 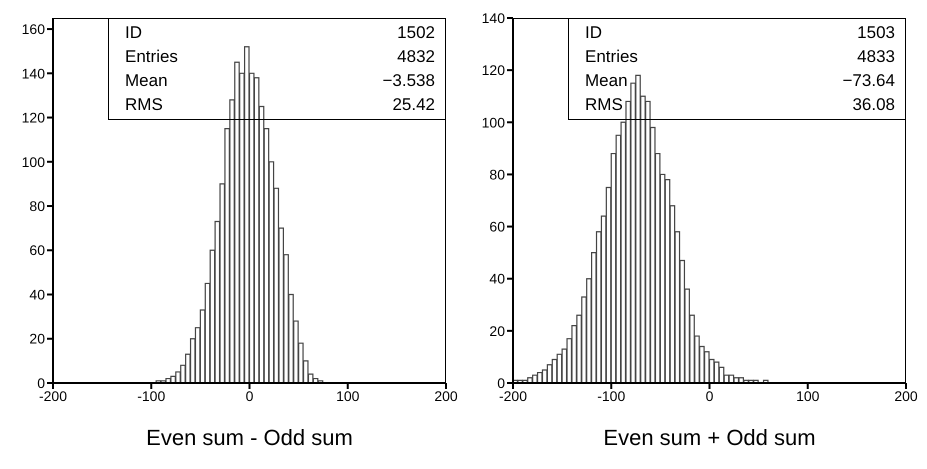 What do you see at coordinates (416, 57) in the screenshot?
I see `annotation: 4832` at bounding box center [416, 57].